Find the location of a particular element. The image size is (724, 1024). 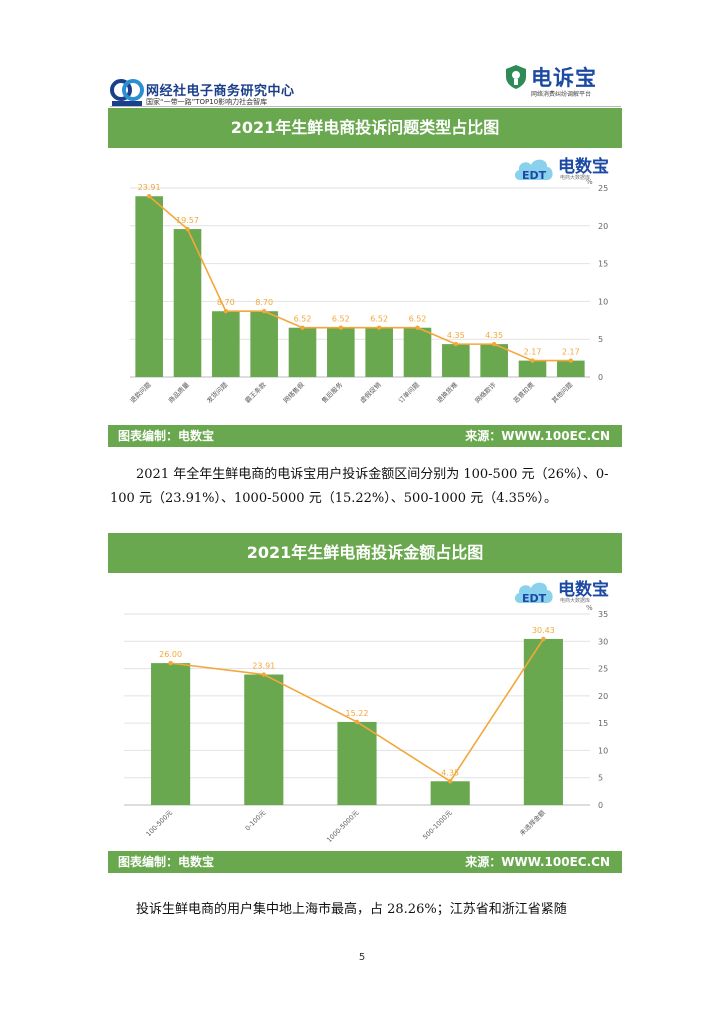

chart2-title: 2021年生鲜电商投诉金额占比图 is located at coordinates (365, 552).